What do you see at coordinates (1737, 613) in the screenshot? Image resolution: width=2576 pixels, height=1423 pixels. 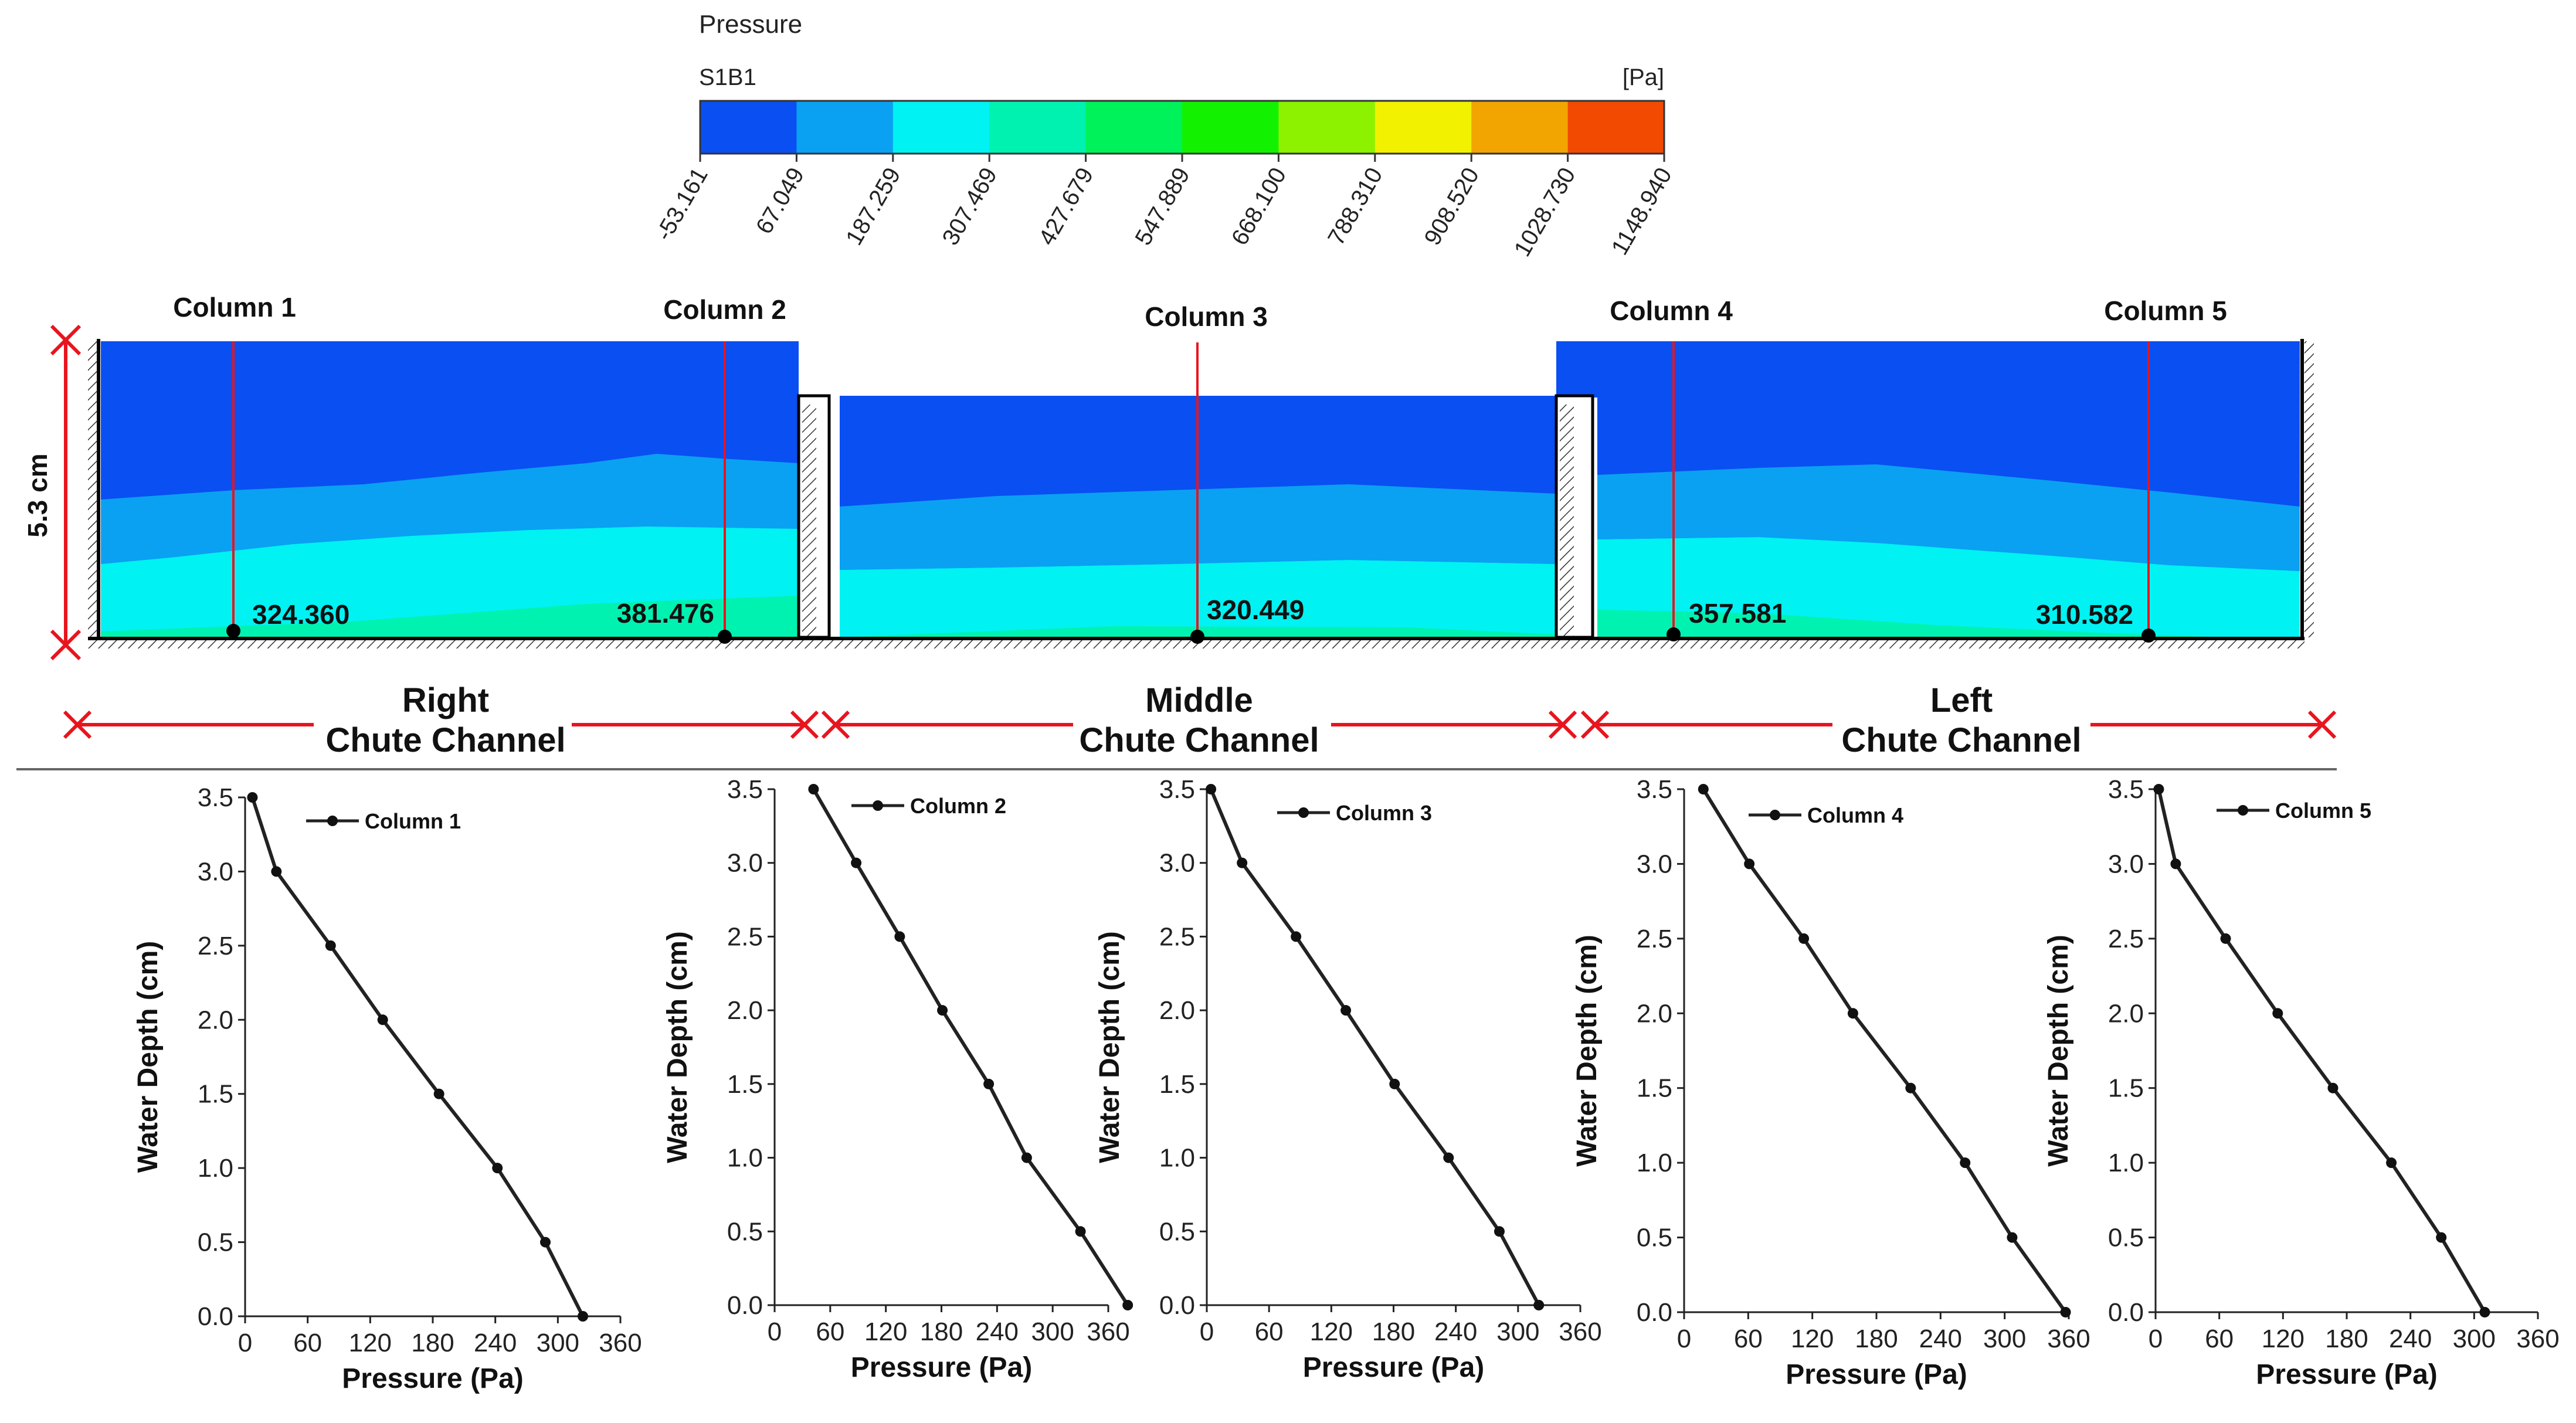 I see `column-4-value: 357.581` at bounding box center [1737, 613].